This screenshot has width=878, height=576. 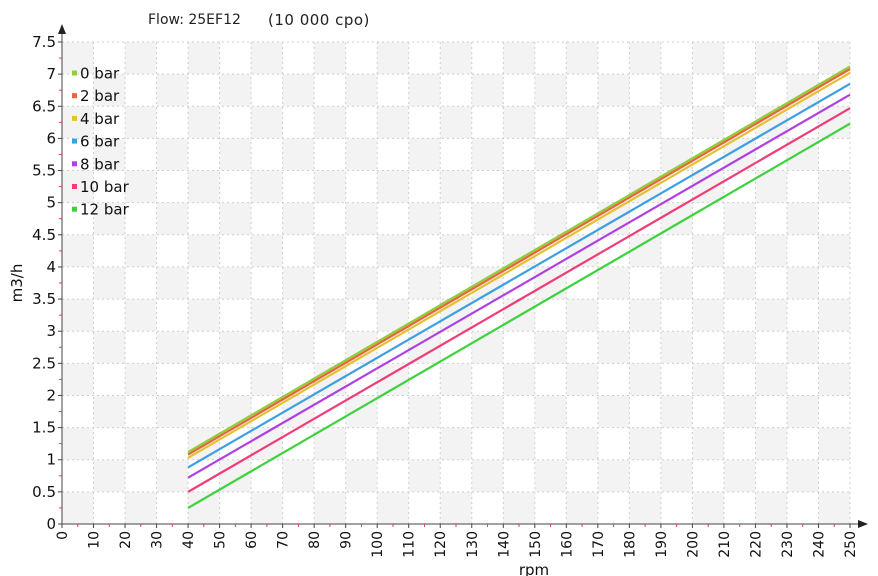 I want to click on y-tick-label: 4.5, so click(x=44, y=235).